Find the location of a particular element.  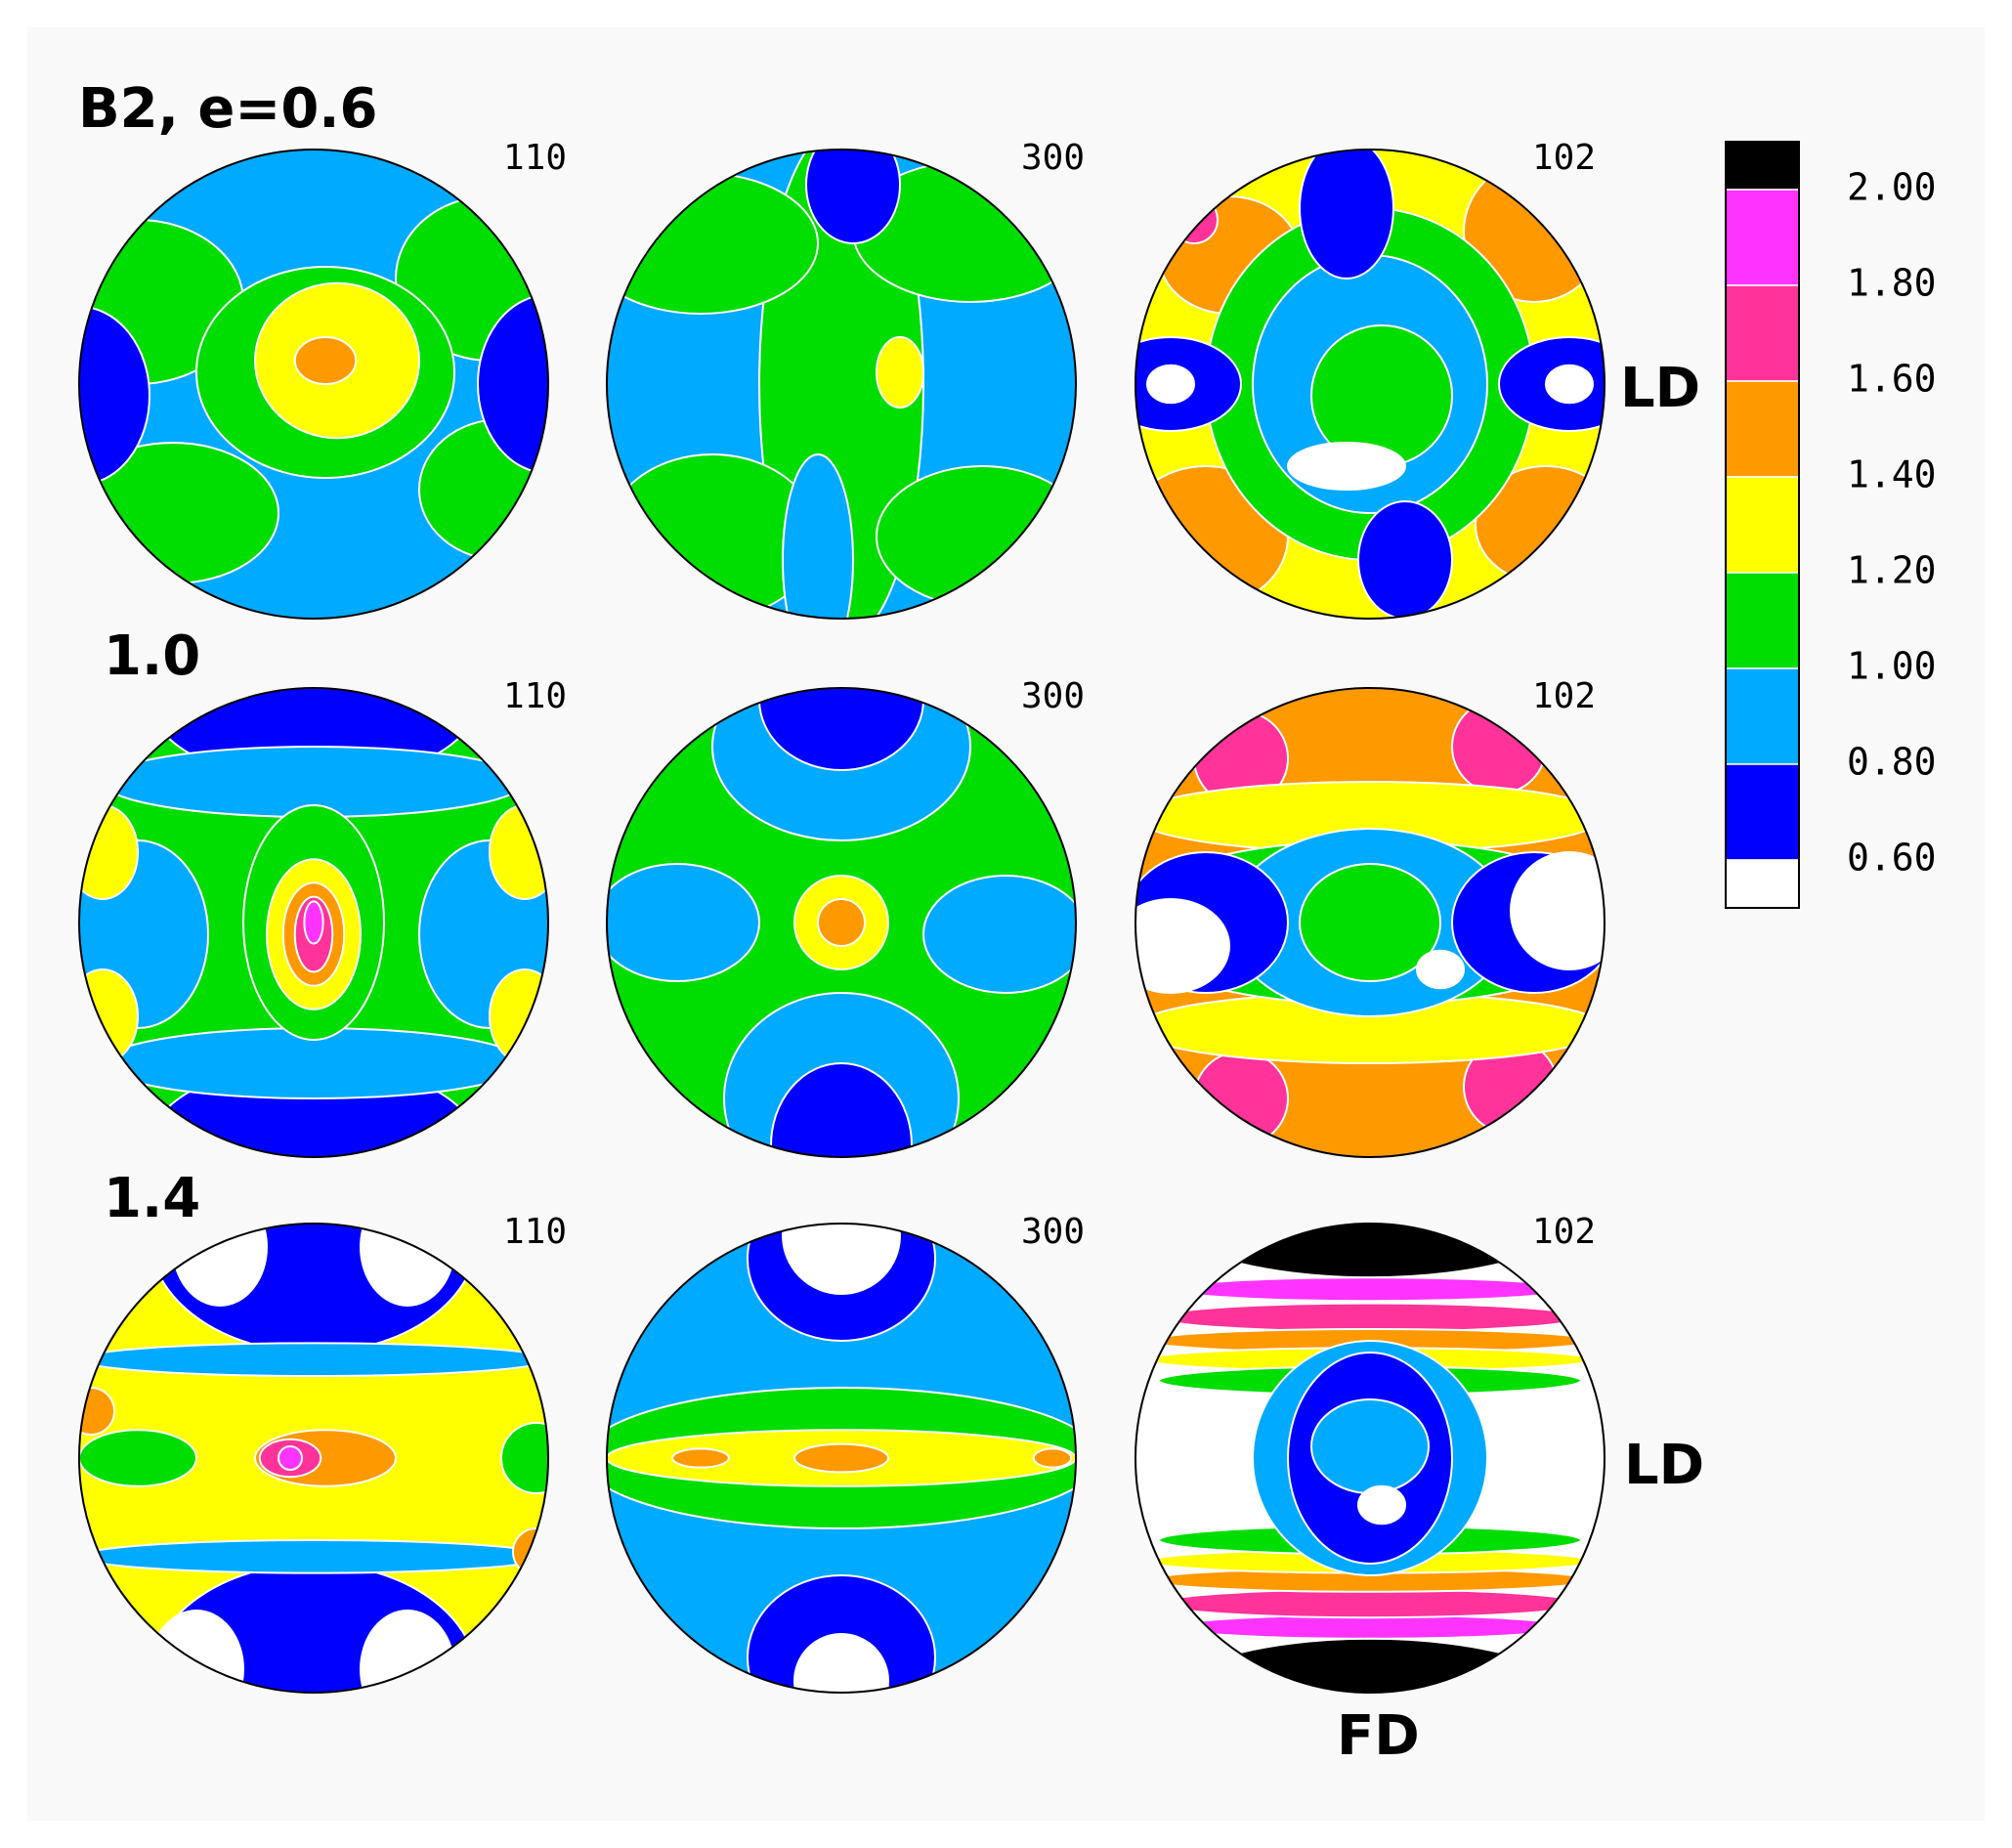

legend-label: 2.00 is located at coordinates (1892, 187).